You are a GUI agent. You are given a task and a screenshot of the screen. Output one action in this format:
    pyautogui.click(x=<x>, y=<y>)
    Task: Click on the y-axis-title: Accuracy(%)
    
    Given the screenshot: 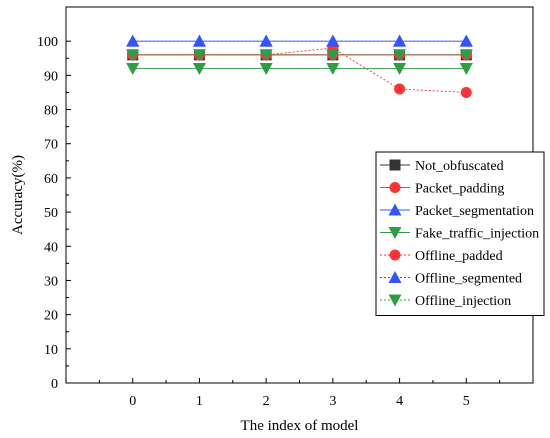 What is the action you would take?
    pyautogui.click(x=18, y=195)
    